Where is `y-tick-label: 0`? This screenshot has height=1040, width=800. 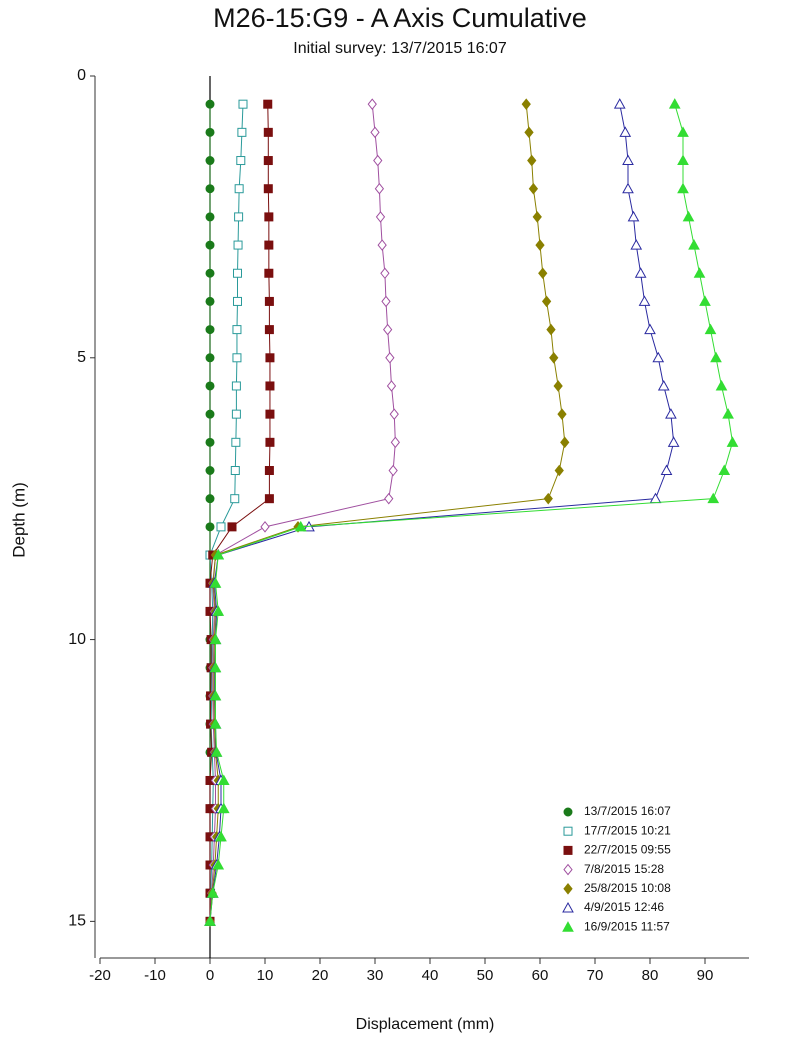 y-tick-label: 0 is located at coordinates (81, 75).